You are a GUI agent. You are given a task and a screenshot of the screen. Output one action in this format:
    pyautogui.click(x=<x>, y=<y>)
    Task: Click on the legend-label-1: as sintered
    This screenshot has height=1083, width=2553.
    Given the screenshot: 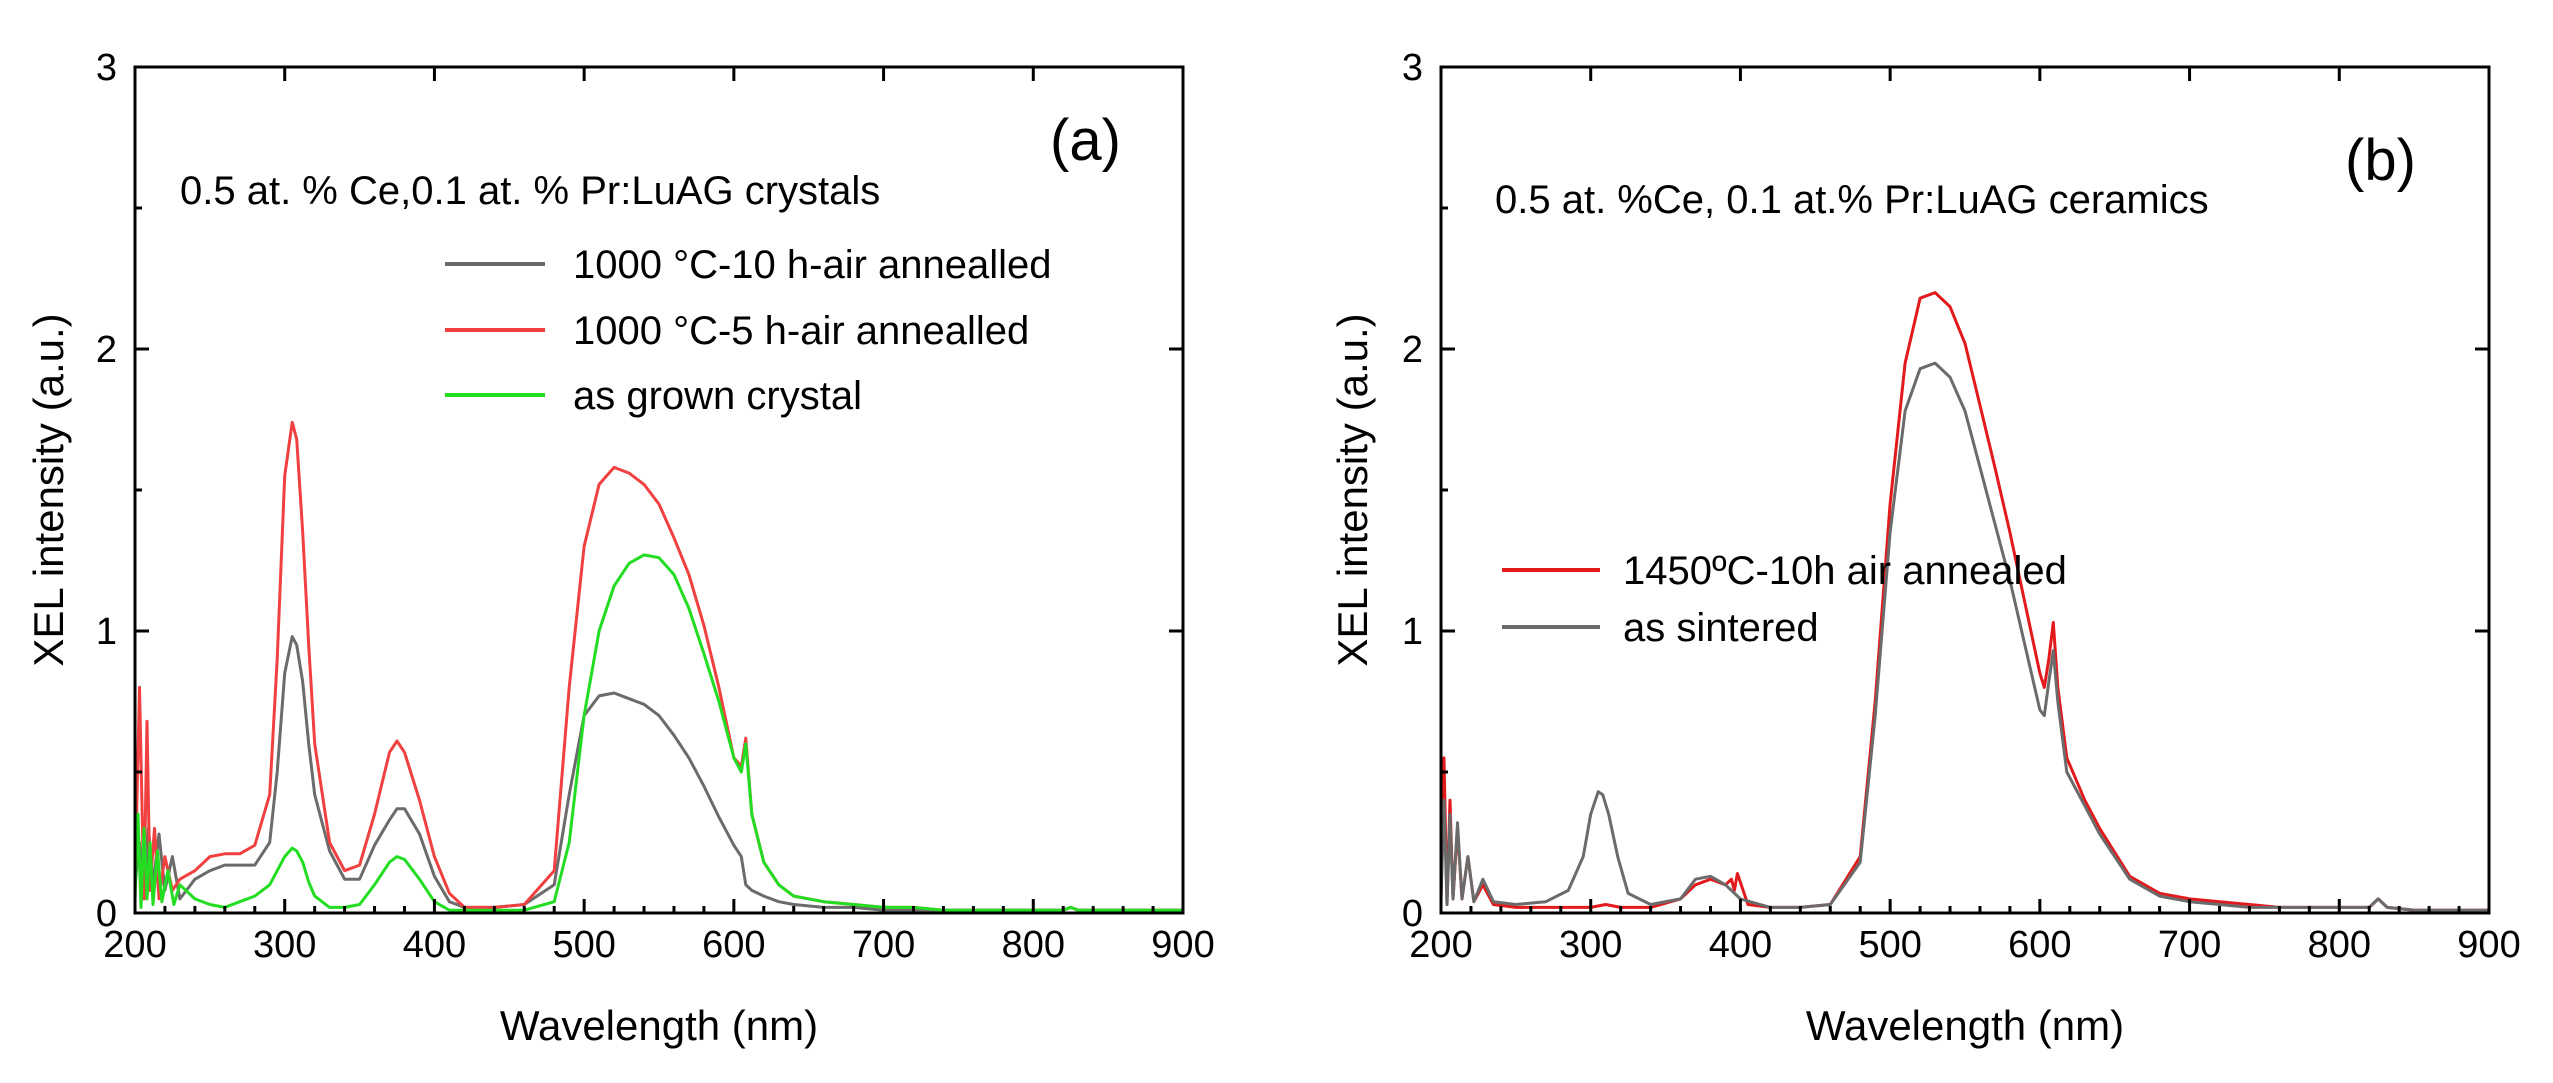 What is the action you would take?
    pyautogui.click(x=1721, y=628)
    